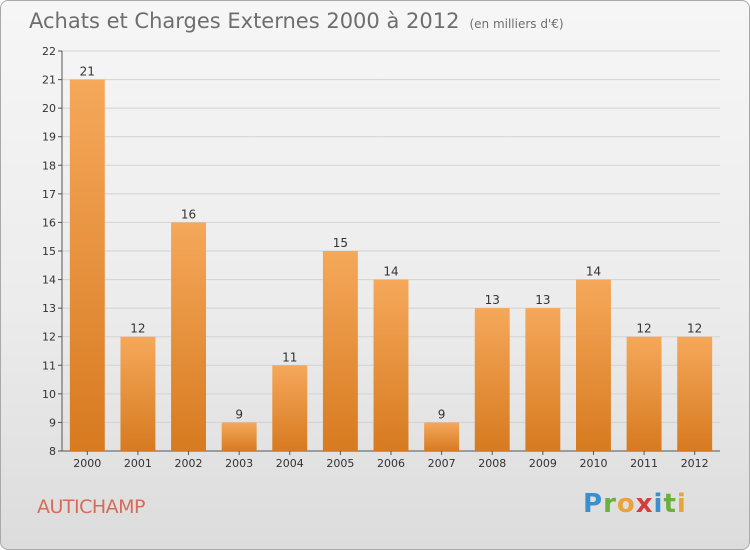  What do you see at coordinates (543, 463) in the screenshot?
I see `x-tick-label: 2009` at bounding box center [543, 463].